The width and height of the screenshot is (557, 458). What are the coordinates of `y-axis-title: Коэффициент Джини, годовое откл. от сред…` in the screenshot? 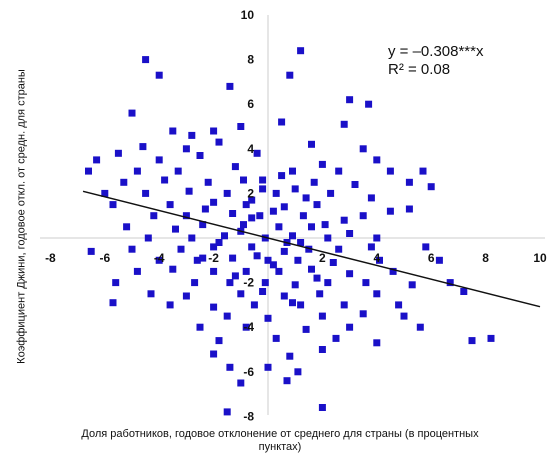 It's located at (21, 216).